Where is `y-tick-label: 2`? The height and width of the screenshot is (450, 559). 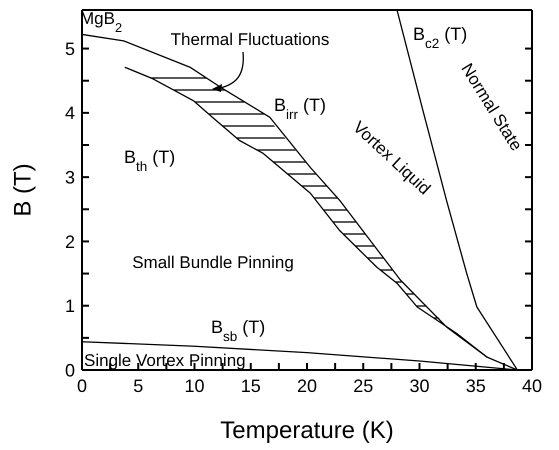
y-tick-label: 2 is located at coordinates (69, 242).